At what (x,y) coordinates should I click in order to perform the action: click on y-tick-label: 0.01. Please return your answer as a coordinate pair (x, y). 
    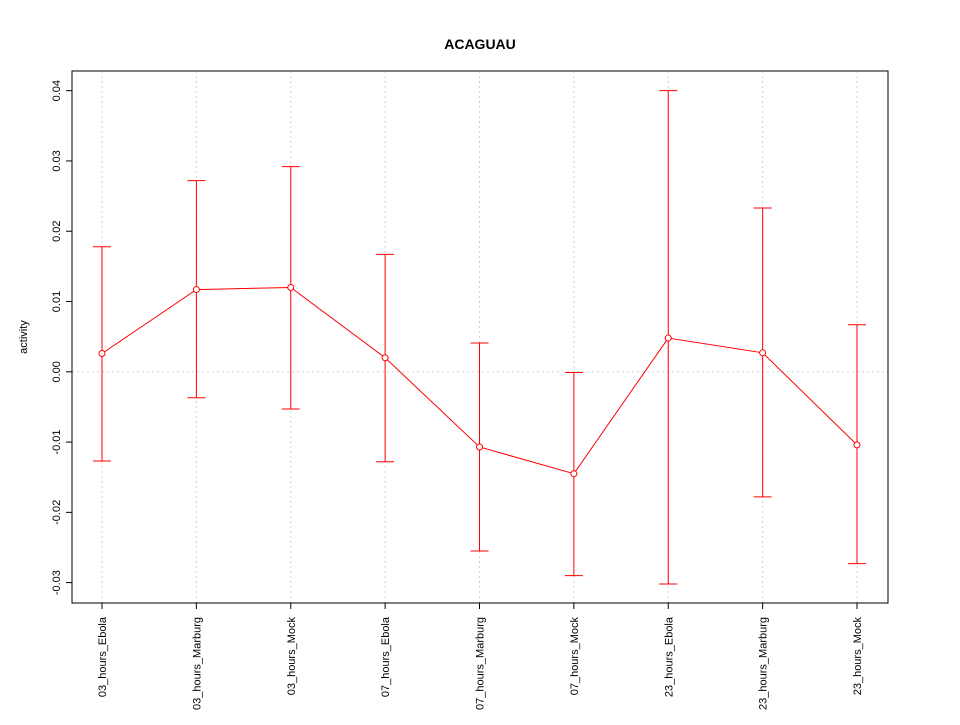
    Looking at the image, I should click on (57, 301).